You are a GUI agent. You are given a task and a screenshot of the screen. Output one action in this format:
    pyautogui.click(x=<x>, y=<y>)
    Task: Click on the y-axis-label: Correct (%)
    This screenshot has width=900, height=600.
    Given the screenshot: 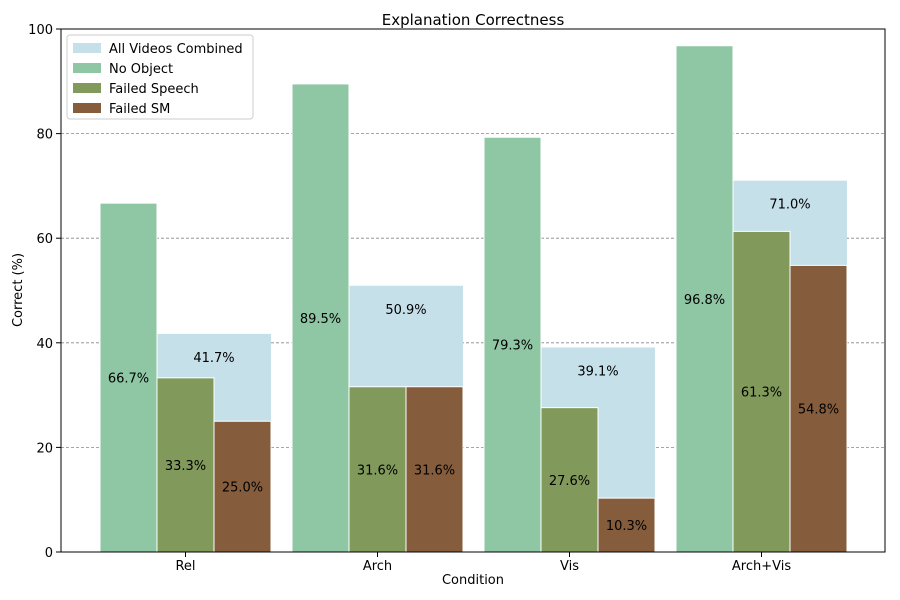 What is the action you would take?
    pyautogui.click(x=18, y=290)
    